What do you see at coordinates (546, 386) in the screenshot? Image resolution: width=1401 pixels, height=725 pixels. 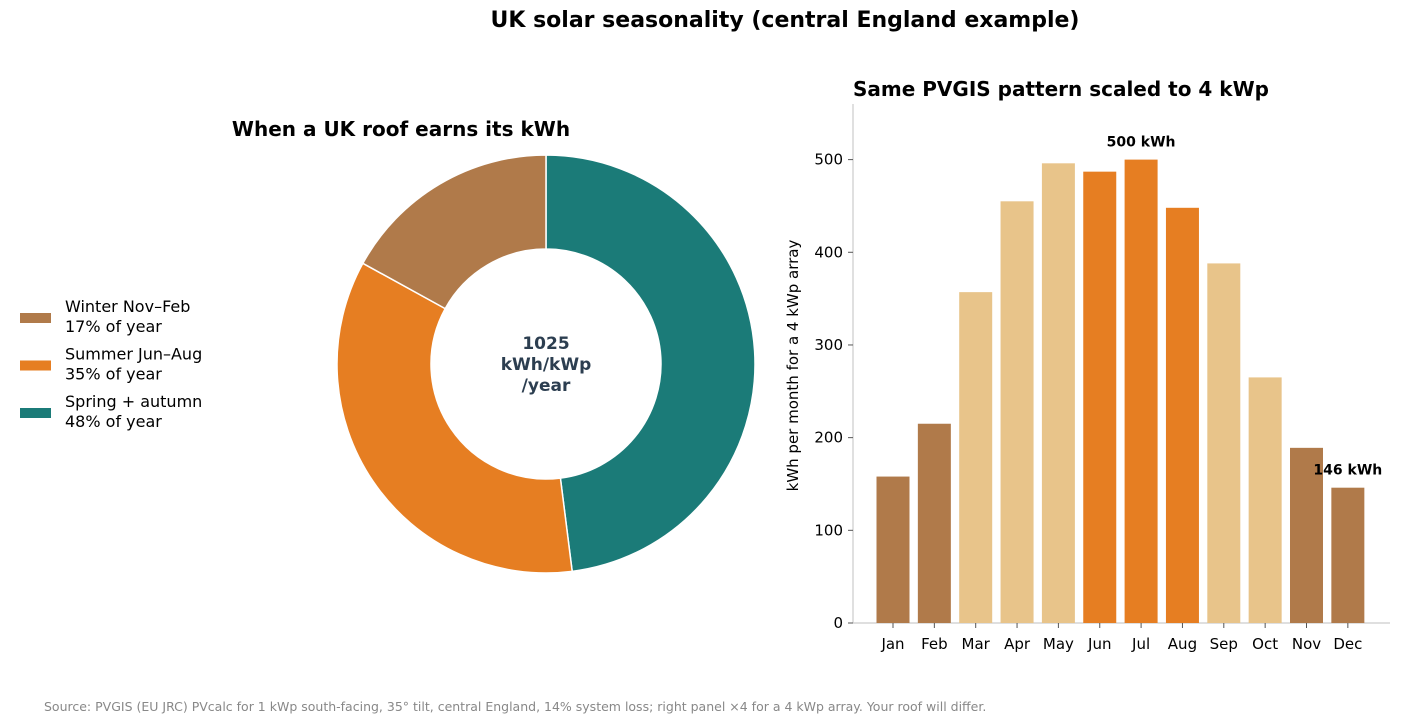 I see `donut-center-label: /year` at bounding box center [546, 386].